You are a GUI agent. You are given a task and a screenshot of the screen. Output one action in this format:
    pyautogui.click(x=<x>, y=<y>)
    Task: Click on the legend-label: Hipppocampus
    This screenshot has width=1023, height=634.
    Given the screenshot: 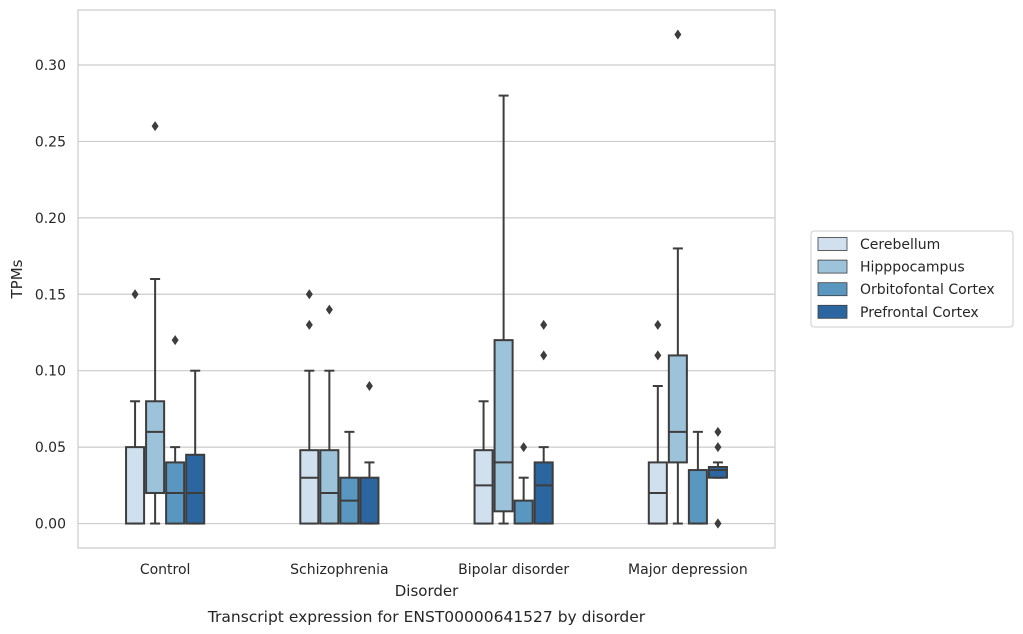 What is the action you would take?
    pyautogui.click(x=912, y=268)
    